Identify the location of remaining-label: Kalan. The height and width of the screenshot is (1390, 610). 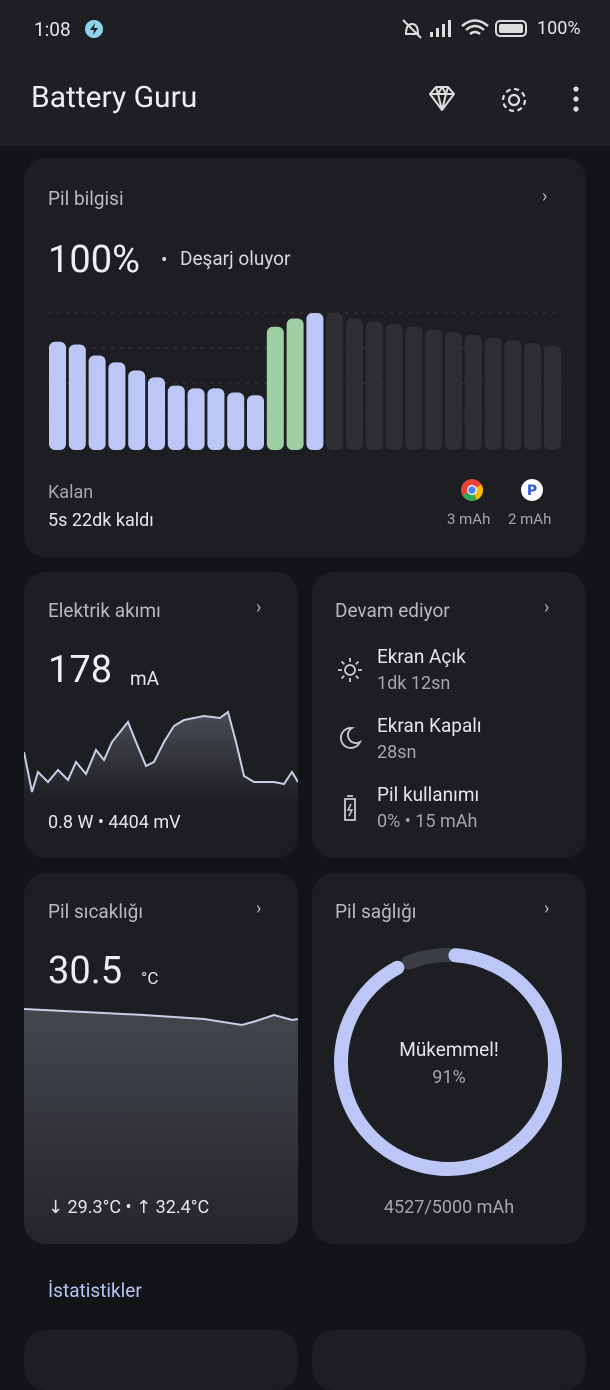
(71, 492).